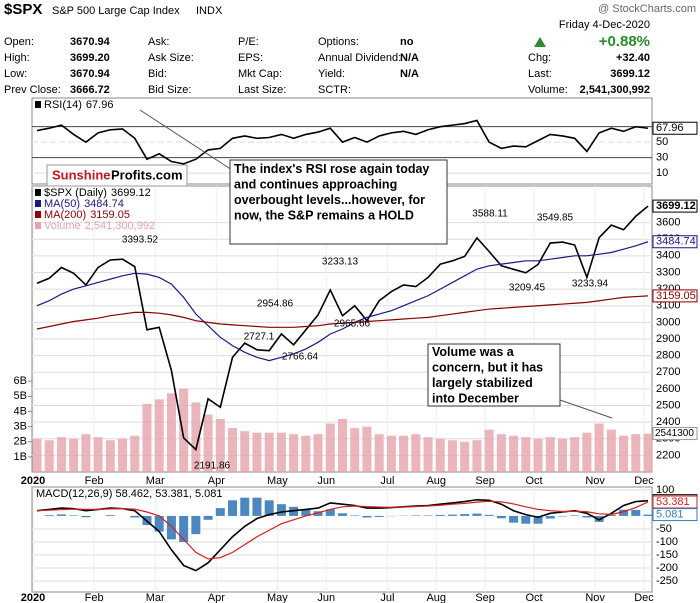 Image resolution: width=700 pixels, height=603 pixels. Describe the element at coordinates (300, 357) in the screenshot. I see `price-annotation: 2766.64` at that location.